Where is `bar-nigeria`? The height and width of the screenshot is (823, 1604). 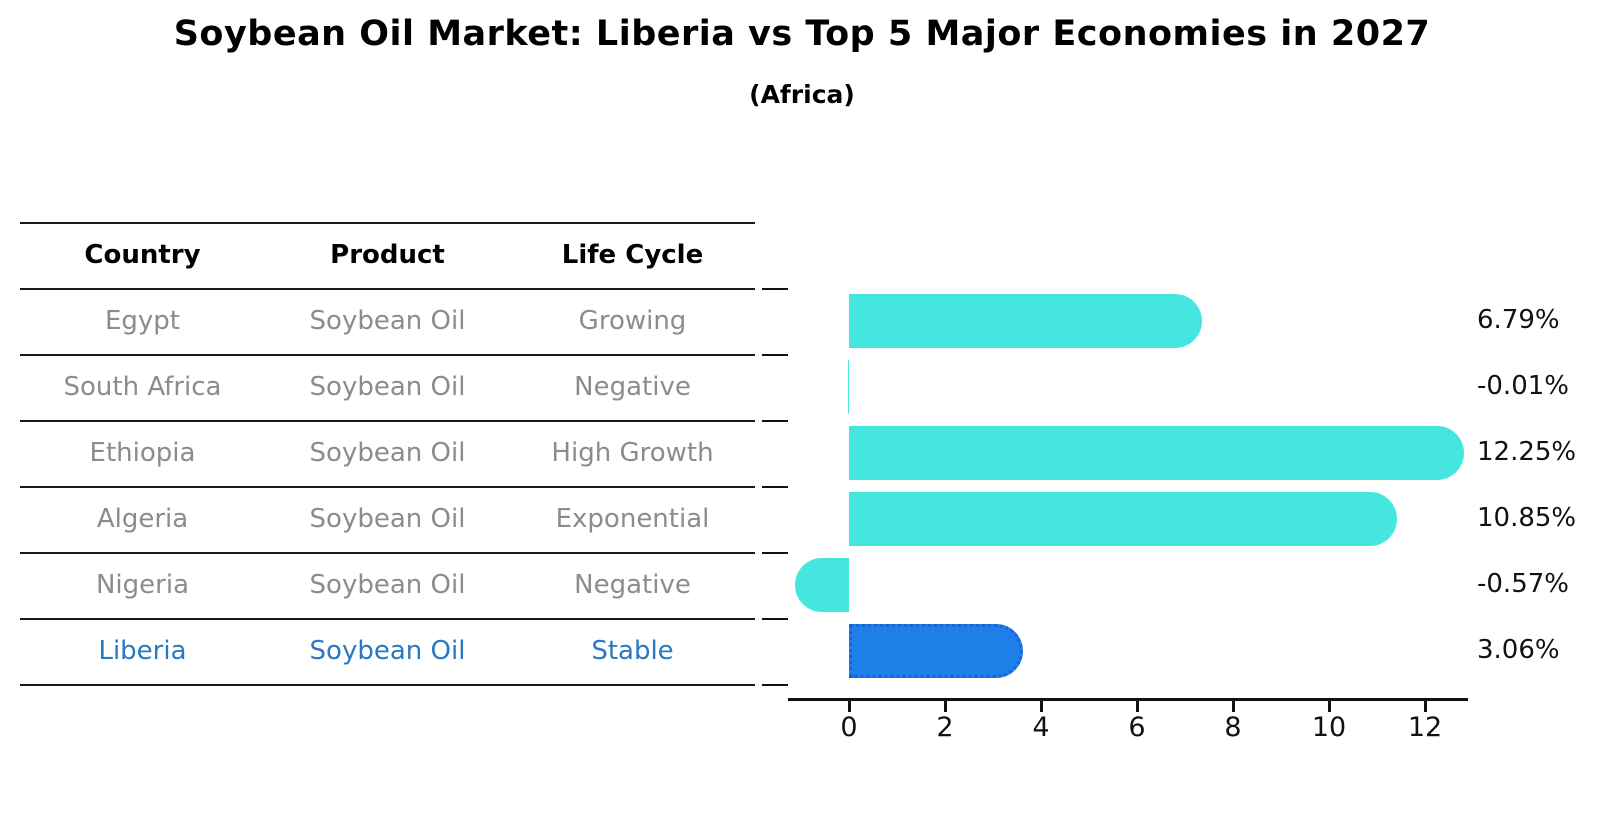 bar-nigeria is located at coordinates (821, 585).